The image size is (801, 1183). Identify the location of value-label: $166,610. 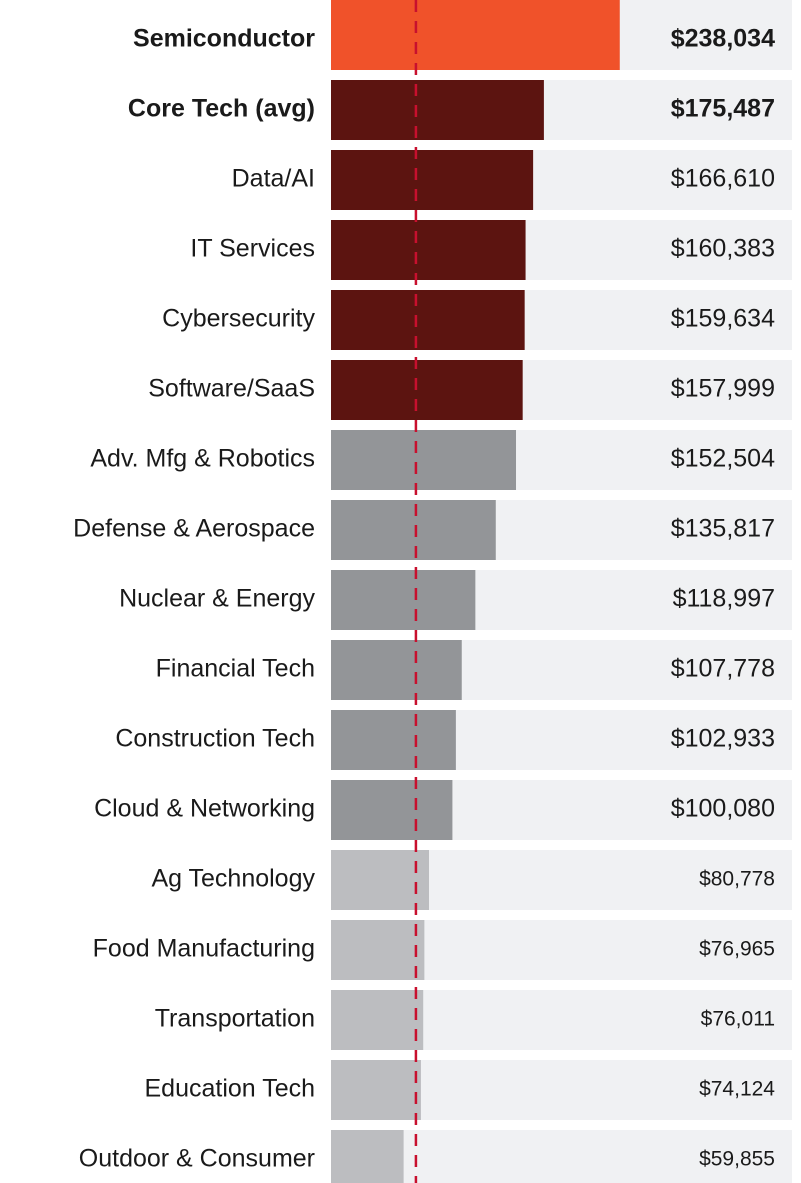
(723, 179).